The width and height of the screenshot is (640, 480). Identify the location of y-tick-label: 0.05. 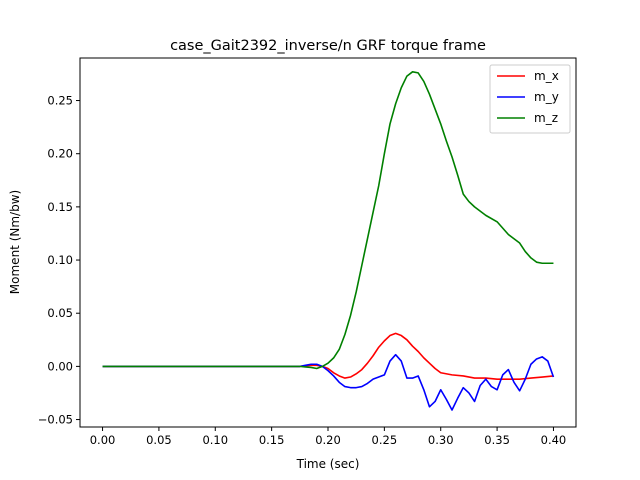
(60, 313).